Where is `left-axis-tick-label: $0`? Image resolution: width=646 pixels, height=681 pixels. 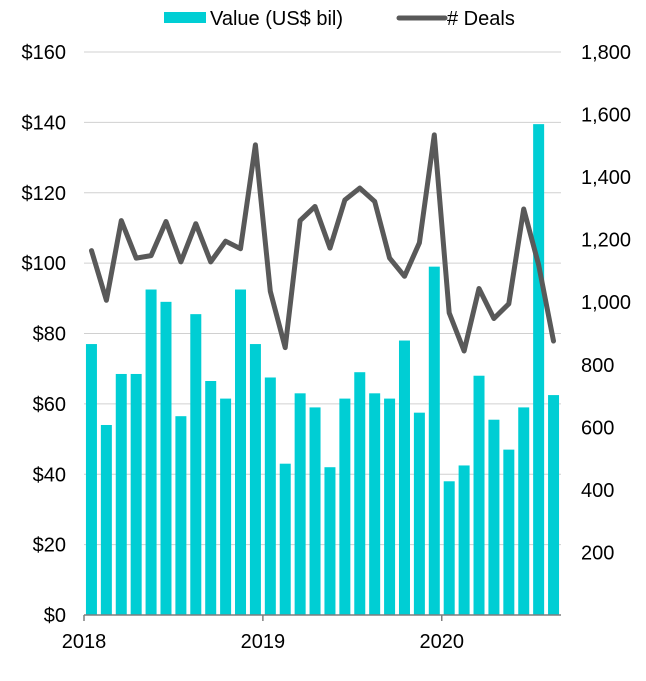 left-axis-tick-label: $0 is located at coordinates (55, 616).